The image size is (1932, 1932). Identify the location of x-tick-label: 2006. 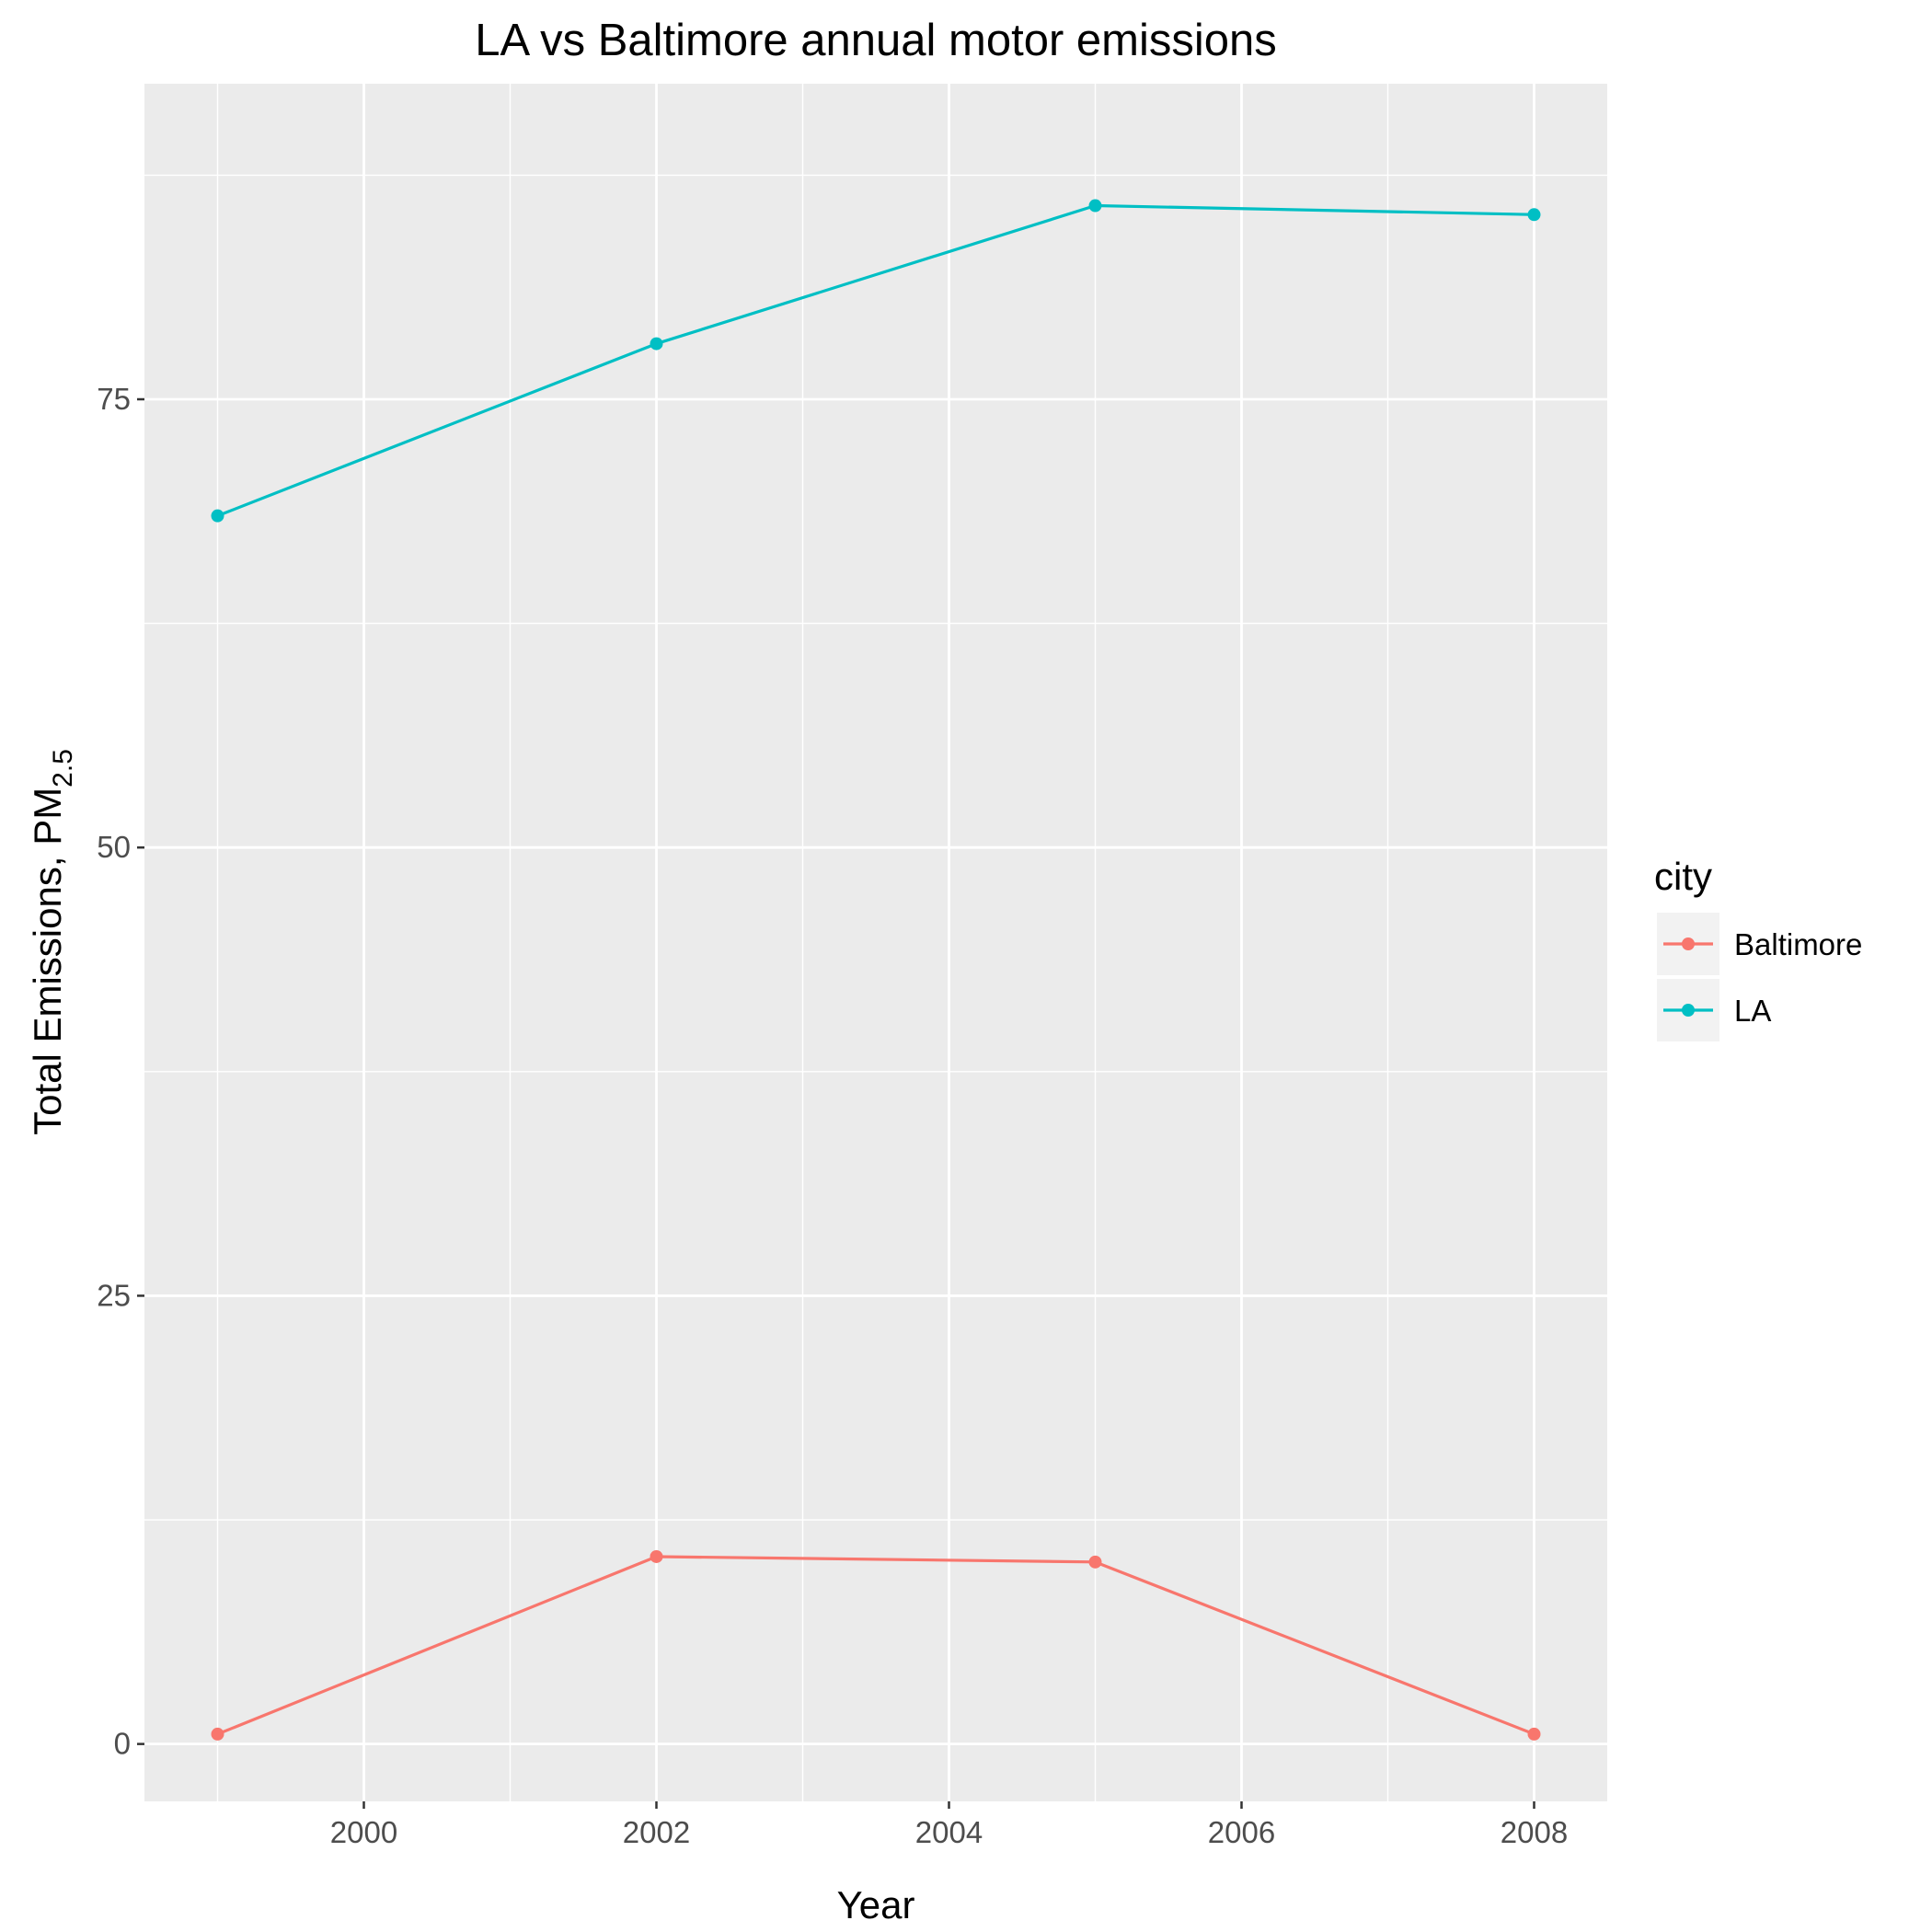
(1241, 1832).